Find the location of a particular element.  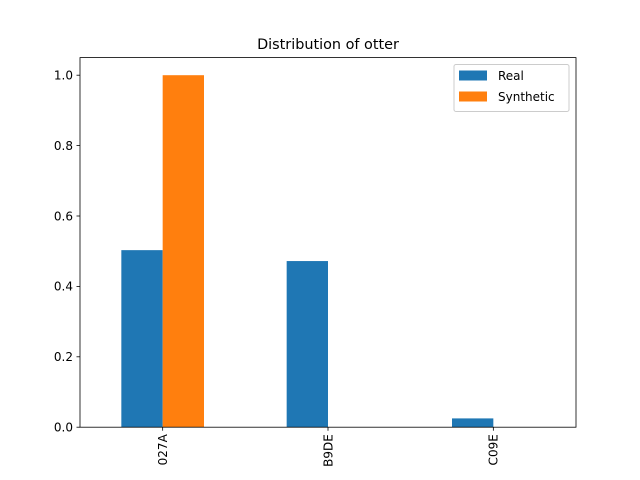

y-tick-label: 0.2 is located at coordinates (63, 357).